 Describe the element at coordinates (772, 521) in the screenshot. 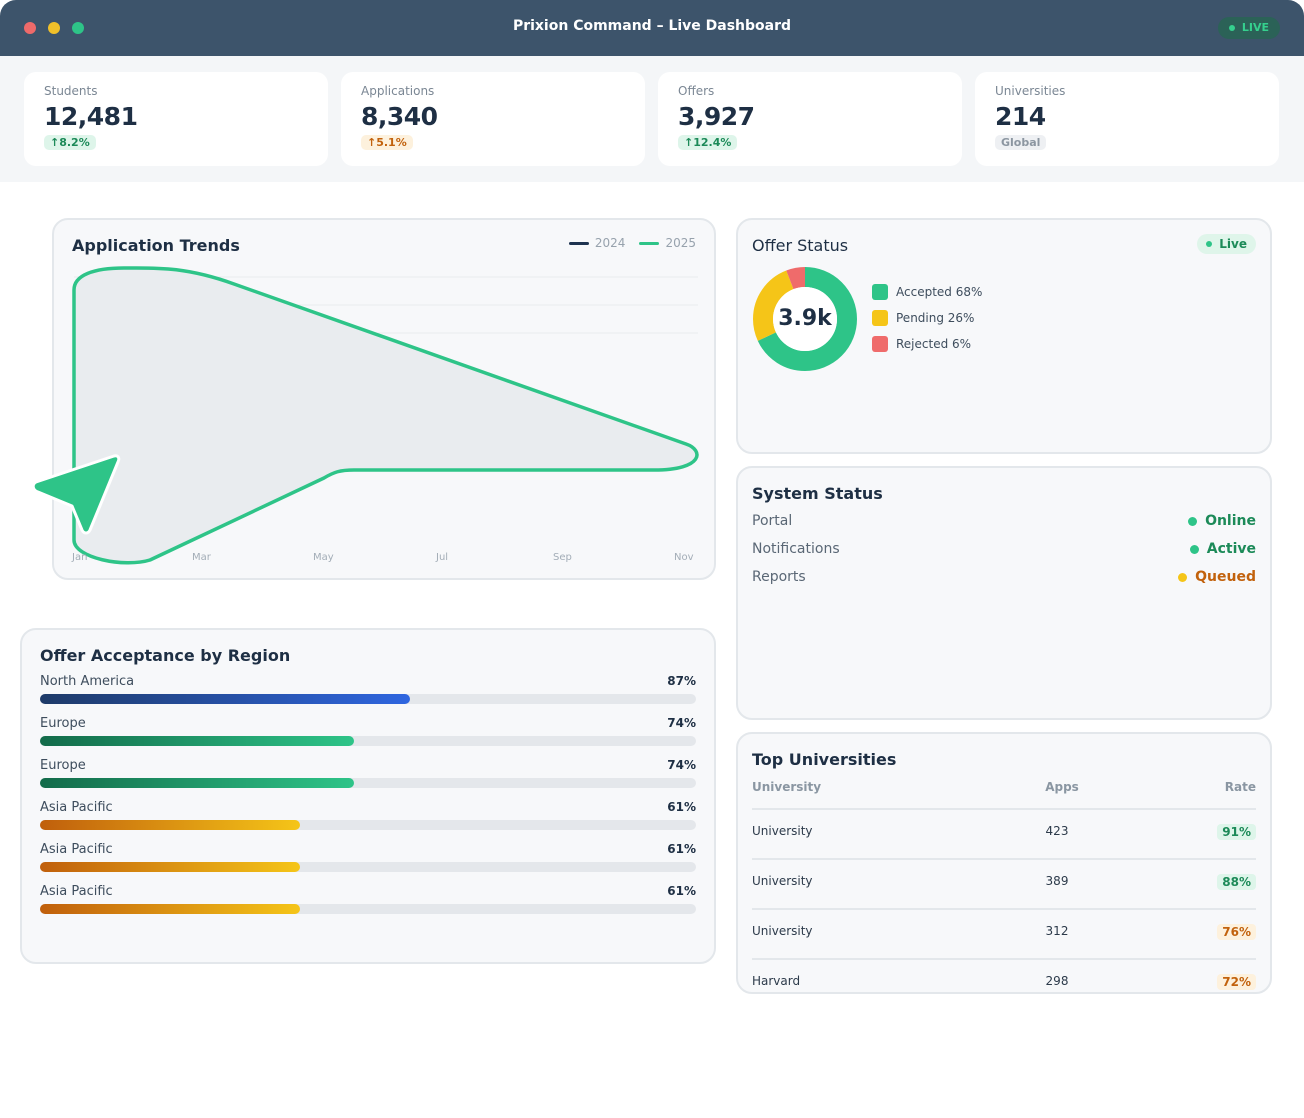

I see `system-name: Portal` at that location.